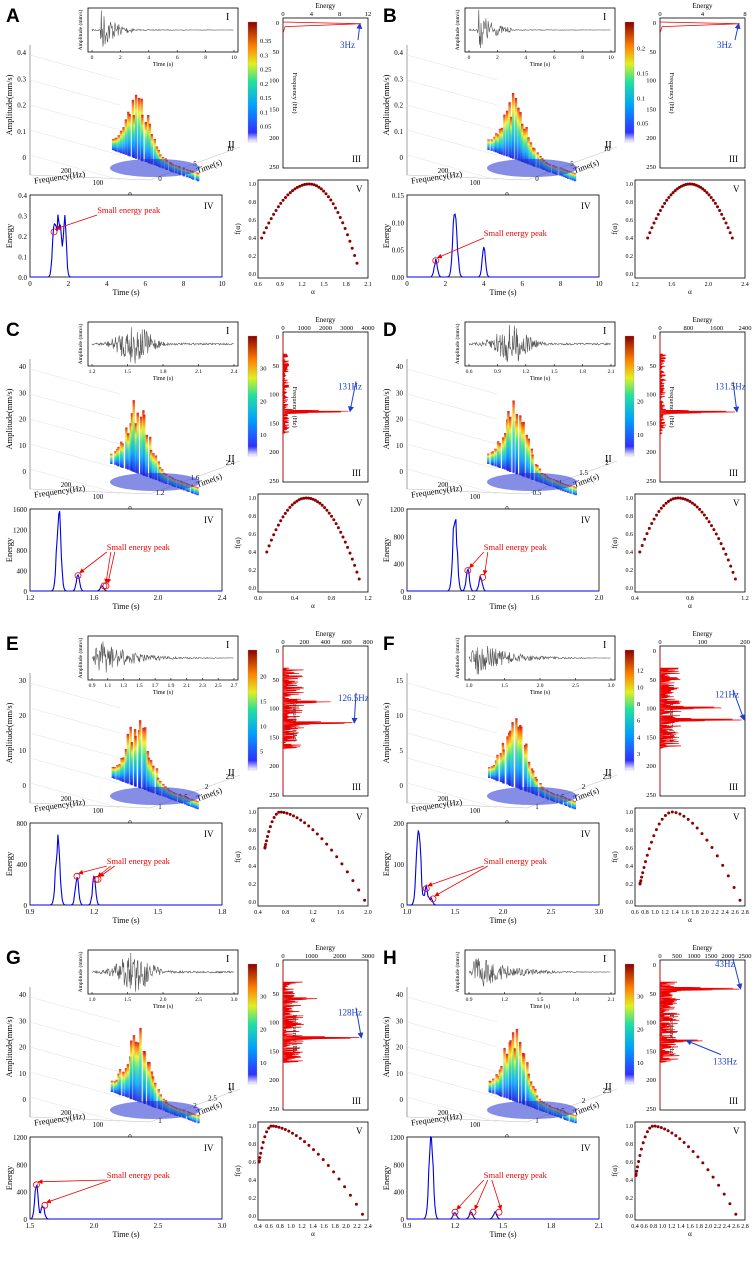 This screenshot has width=754, height=1261. What do you see at coordinates (455, 1212) in the screenshot?
I see `small-peak-marker` at bounding box center [455, 1212].